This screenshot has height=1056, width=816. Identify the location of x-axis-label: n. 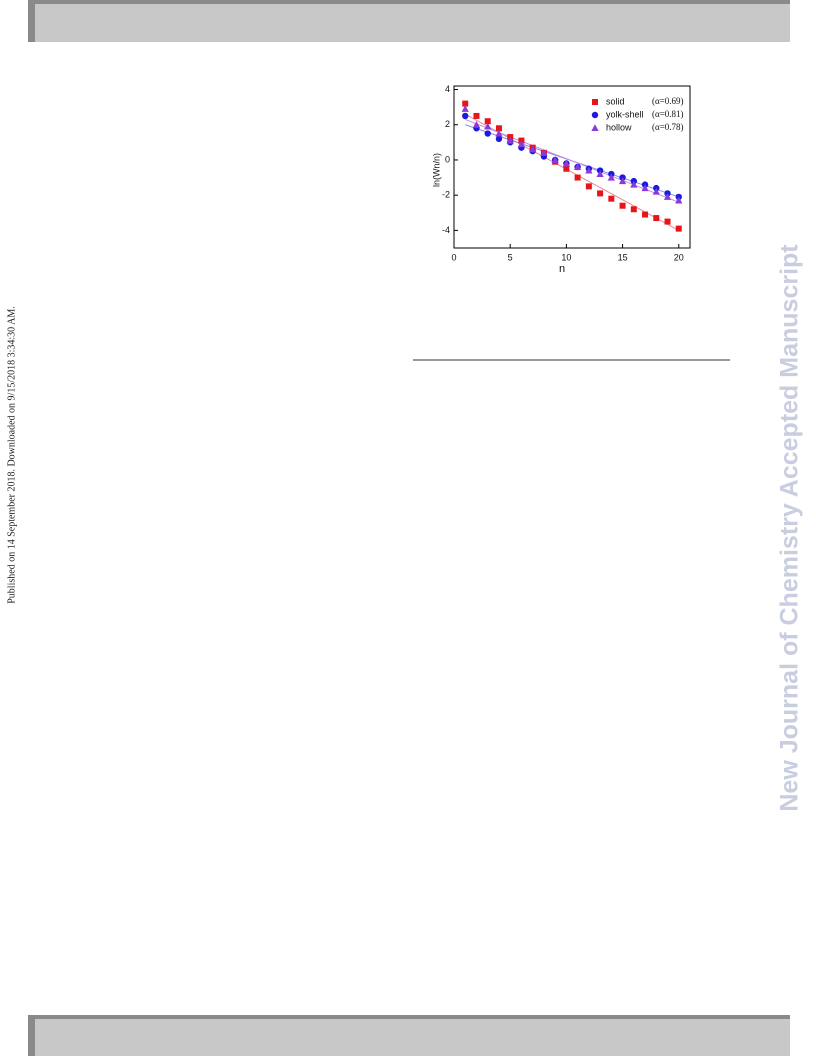
(562, 269).